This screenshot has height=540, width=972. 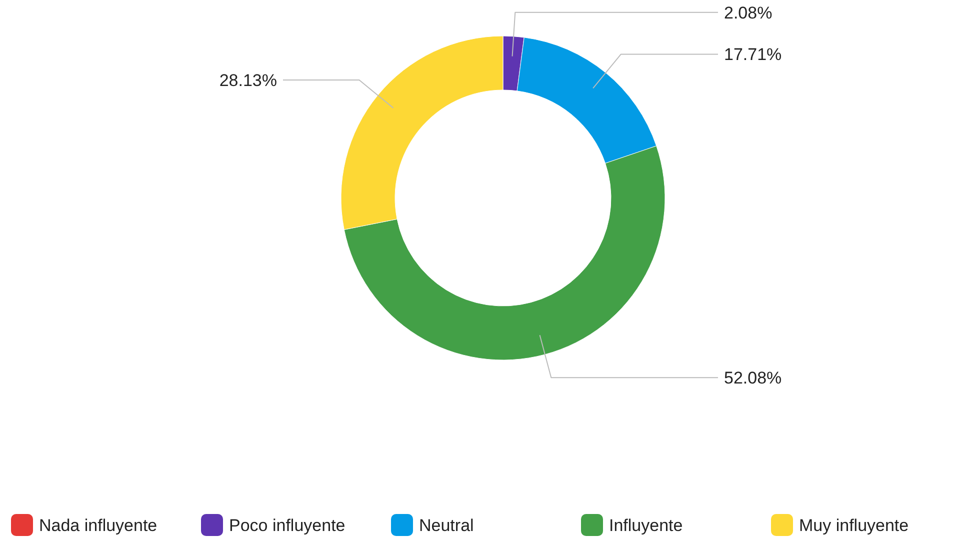 What do you see at coordinates (854, 525) in the screenshot?
I see `legend-label: Muy influyente` at bounding box center [854, 525].